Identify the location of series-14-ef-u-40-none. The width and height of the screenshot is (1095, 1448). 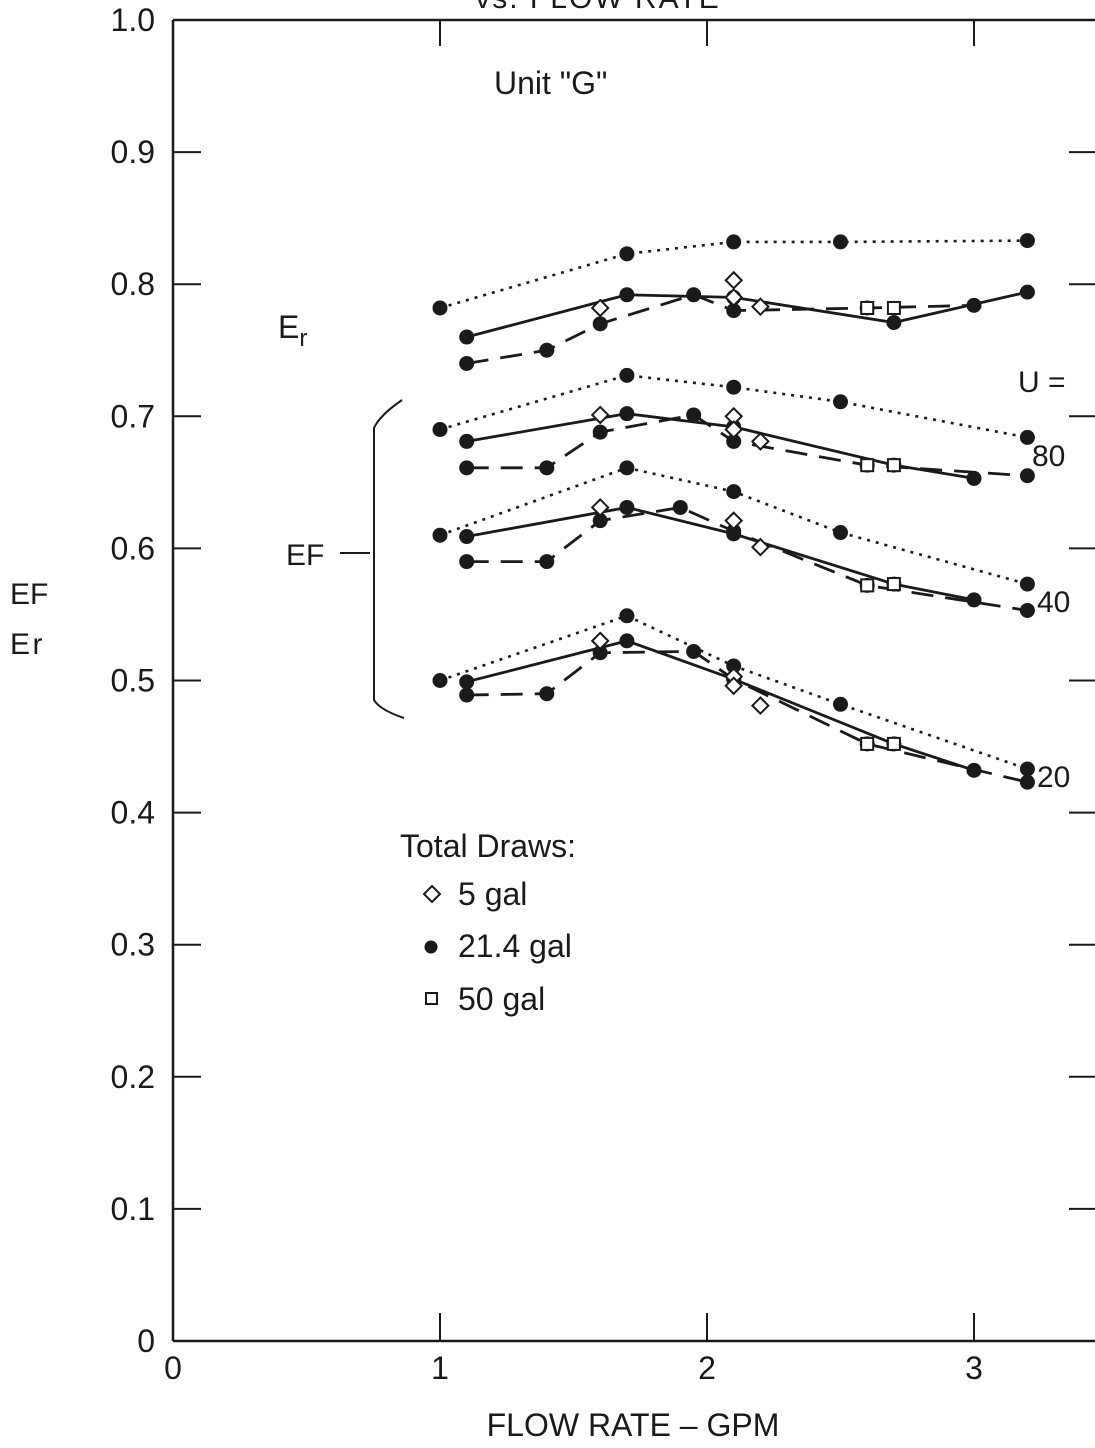
(880, 585).